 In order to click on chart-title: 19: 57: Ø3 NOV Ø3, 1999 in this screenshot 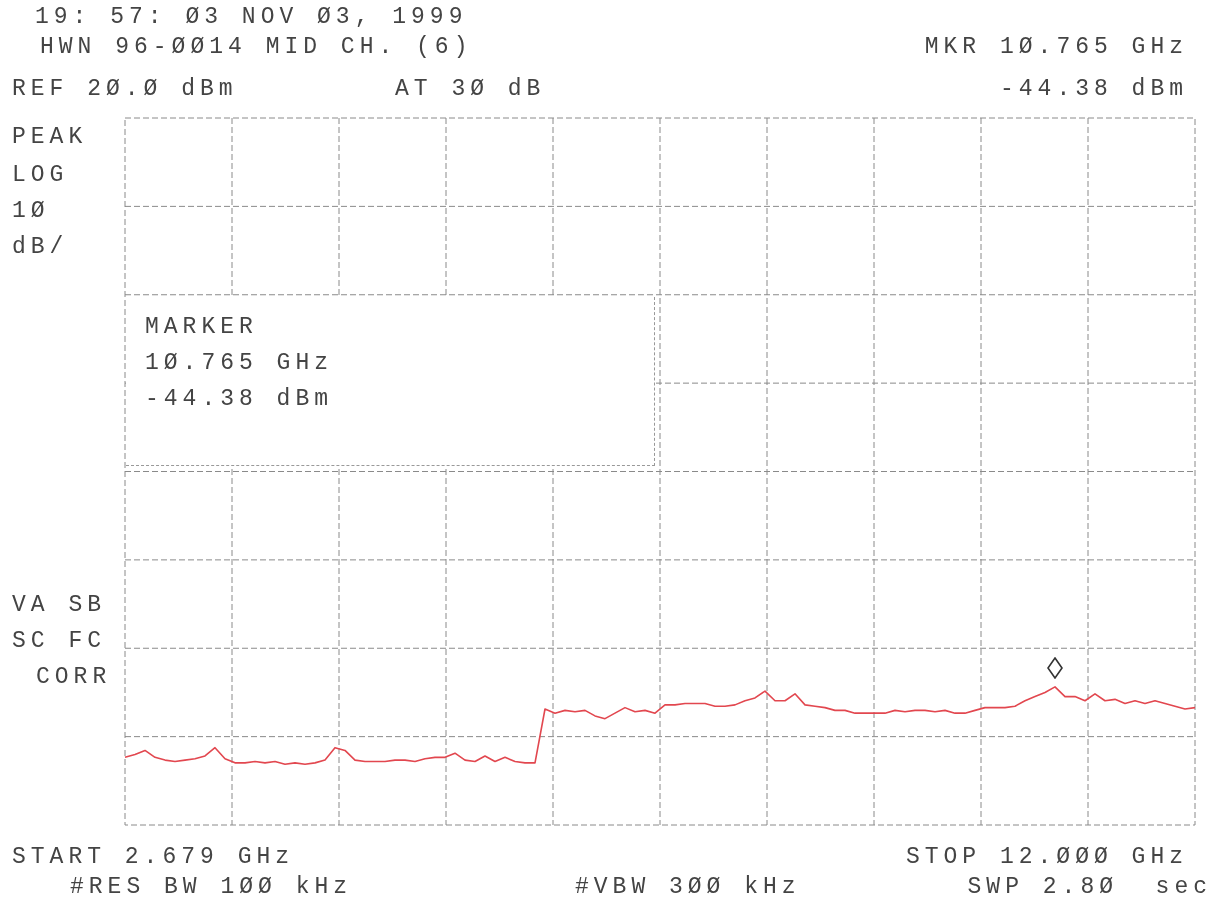, I will do `click(251, 17)`.